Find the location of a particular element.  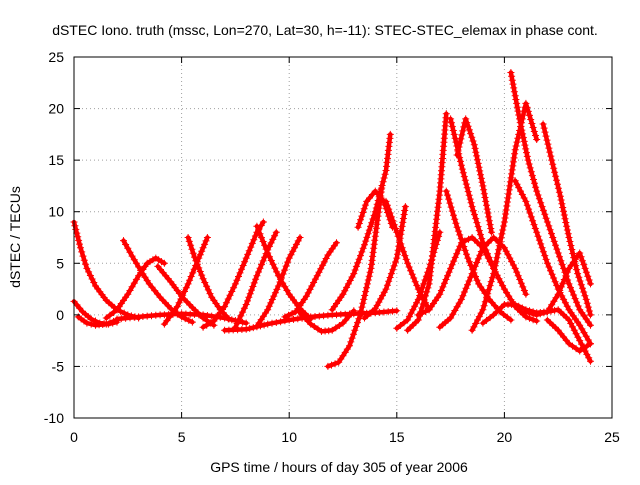

x-tick-label: 0 is located at coordinates (74, 437).